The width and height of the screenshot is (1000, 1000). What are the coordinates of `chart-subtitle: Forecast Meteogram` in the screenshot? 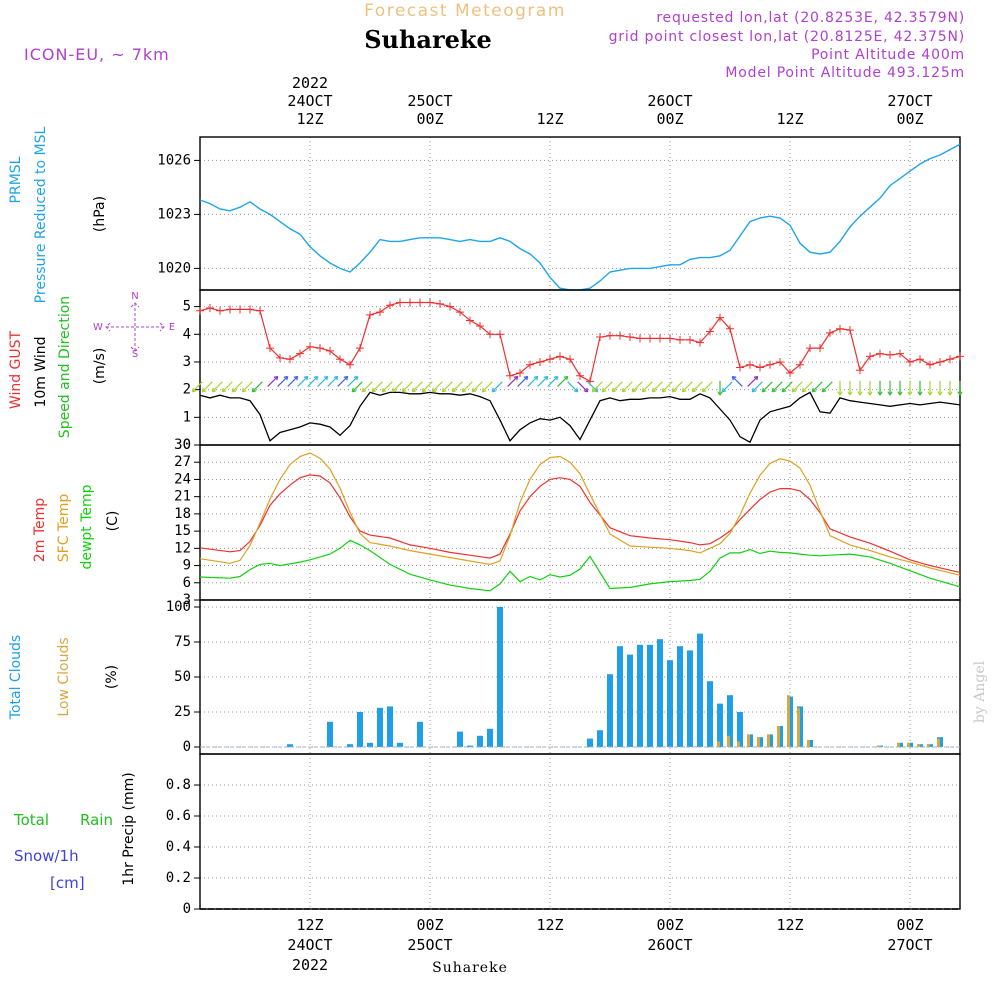 It's located at (465, 11).